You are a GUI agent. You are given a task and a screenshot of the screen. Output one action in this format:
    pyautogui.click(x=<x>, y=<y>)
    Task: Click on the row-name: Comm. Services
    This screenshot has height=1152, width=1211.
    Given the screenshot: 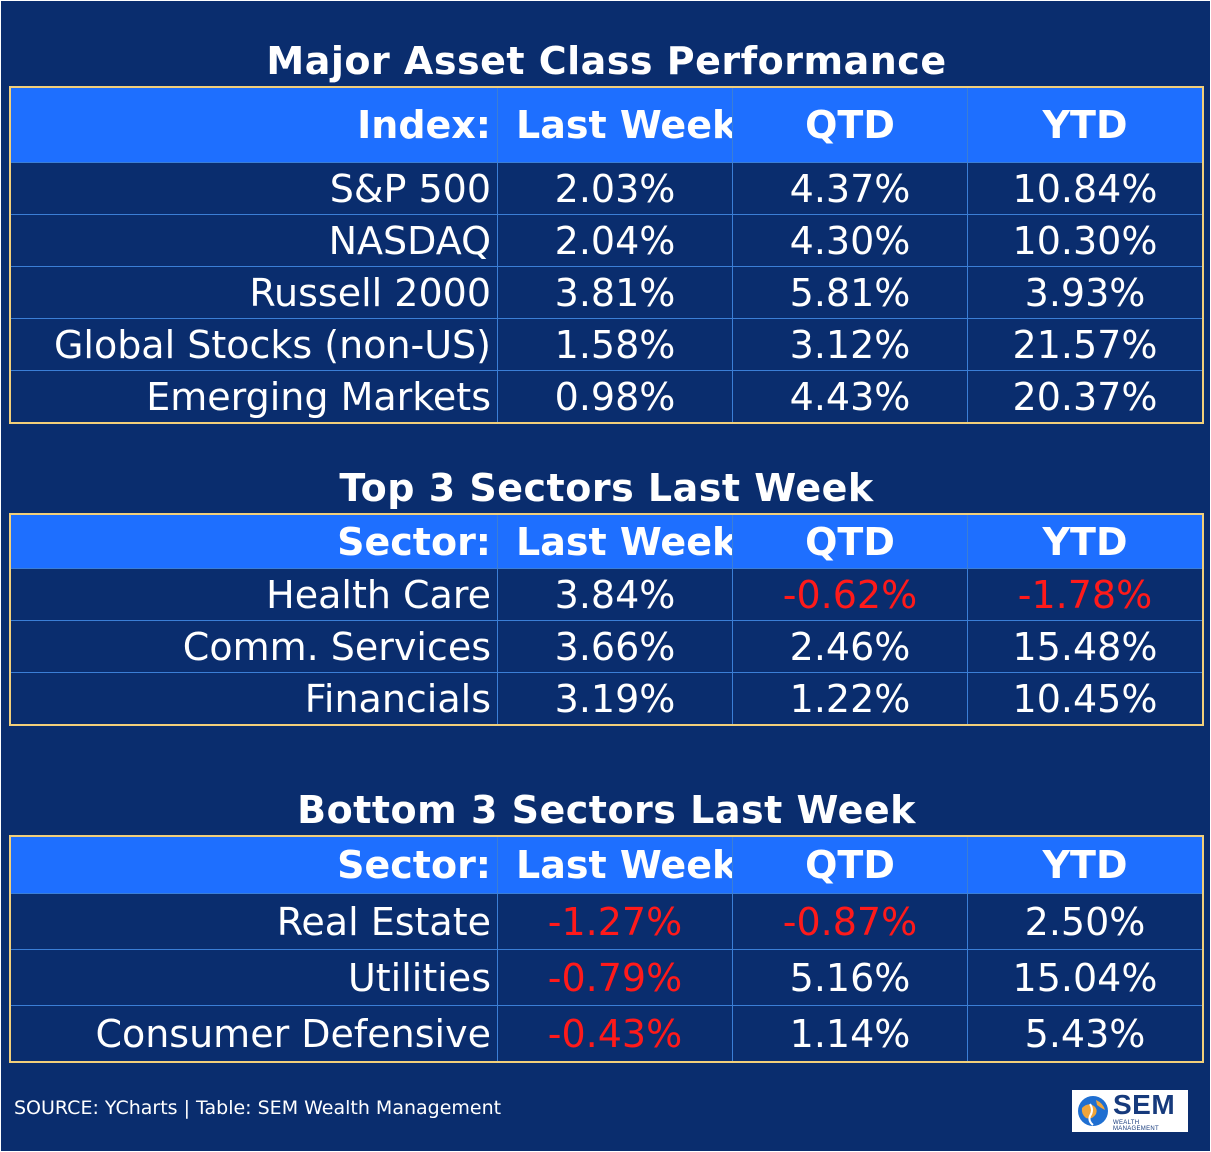 What is the action you would take?
    pyautogui.click(x=254, y=646)
    